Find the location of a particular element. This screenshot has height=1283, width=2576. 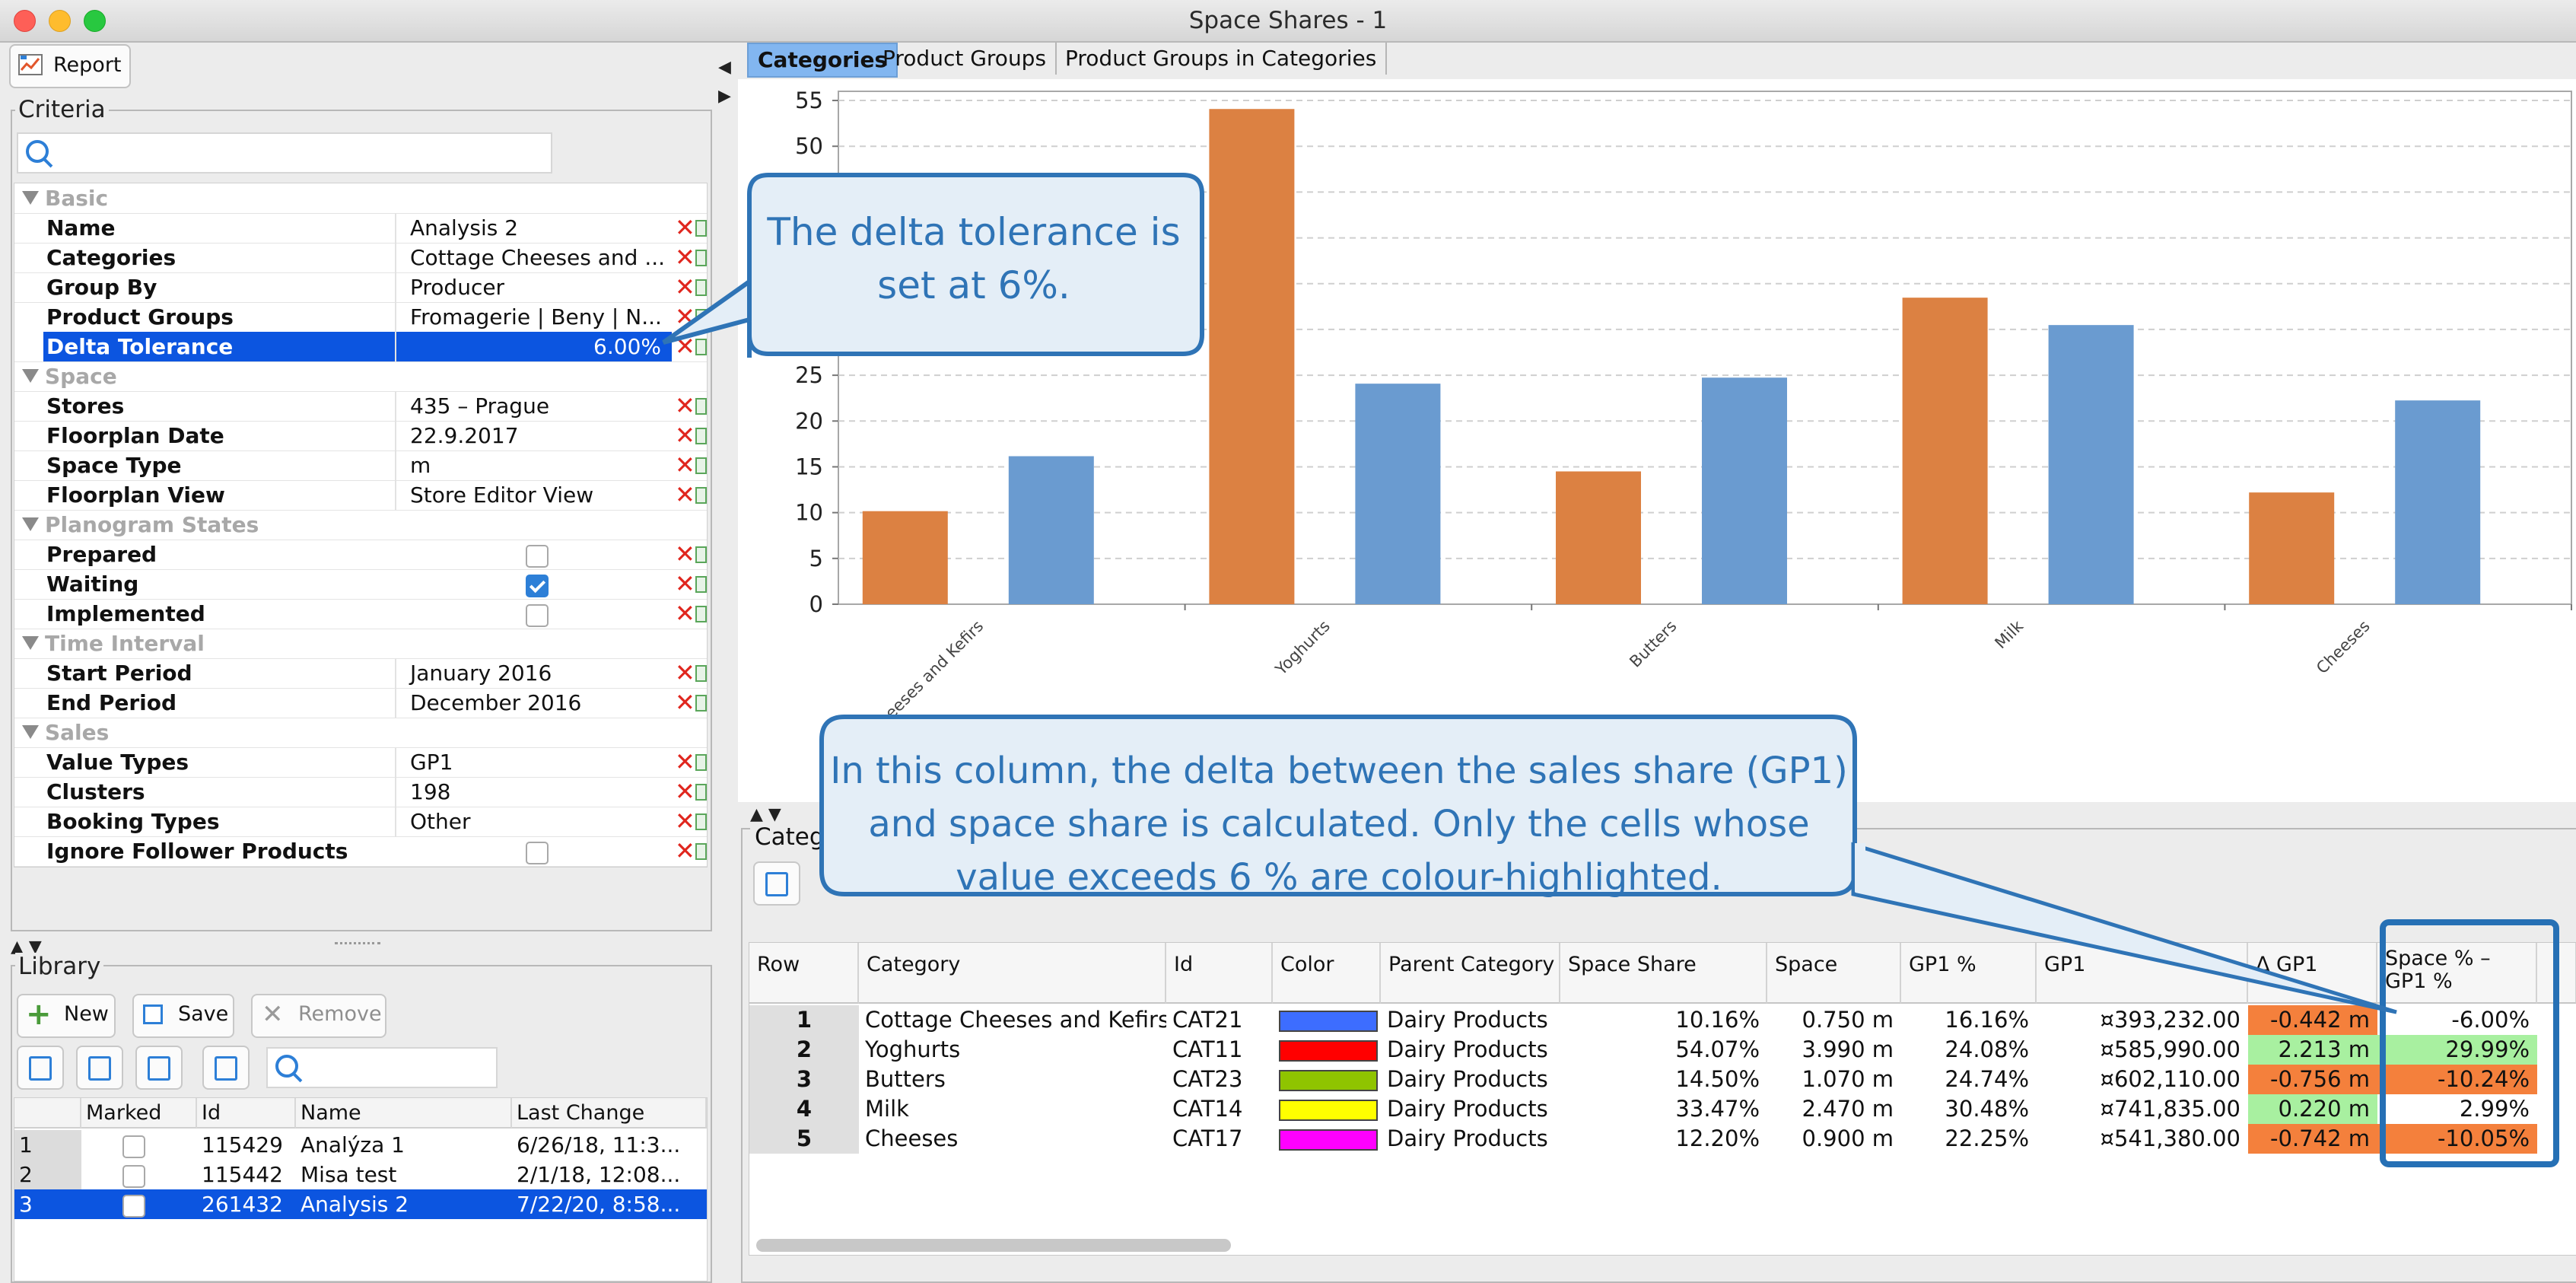

prop-booking-types: Booking Types Other ✕ is located at coordinates (361, 822).